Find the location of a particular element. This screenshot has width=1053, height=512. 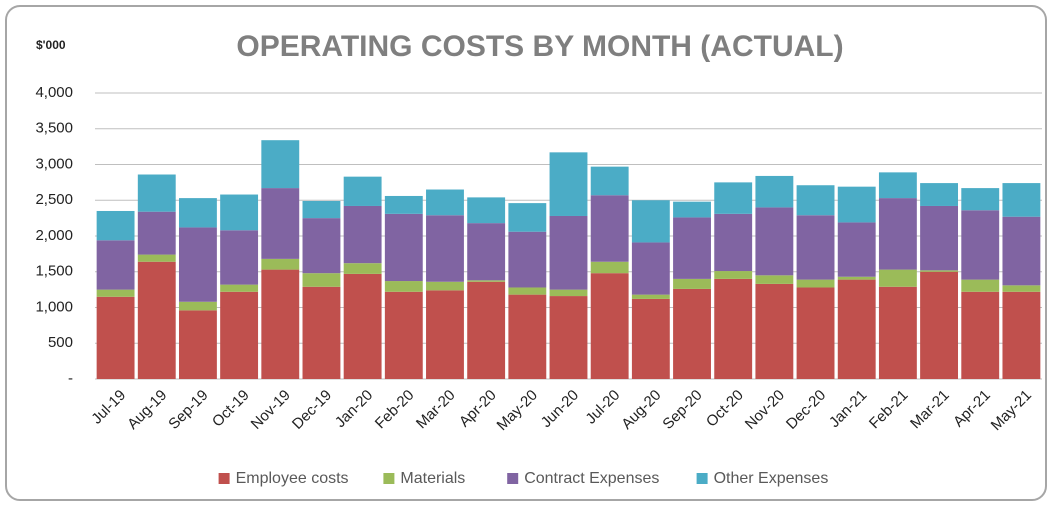

y-tick-label: 3,000 is located at coordinates (54, 163).